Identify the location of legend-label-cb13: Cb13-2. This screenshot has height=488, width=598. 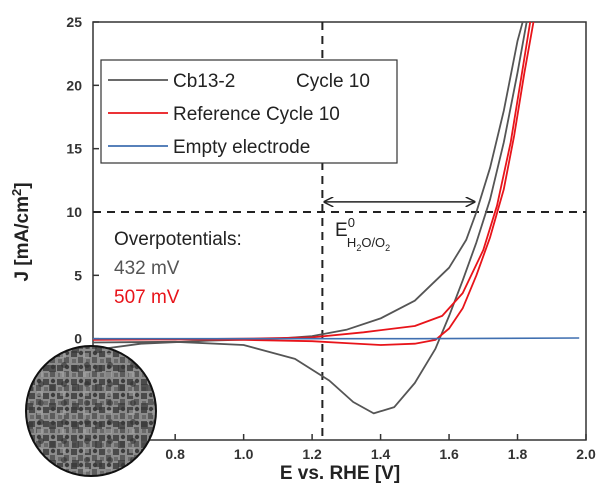
(204, 81).